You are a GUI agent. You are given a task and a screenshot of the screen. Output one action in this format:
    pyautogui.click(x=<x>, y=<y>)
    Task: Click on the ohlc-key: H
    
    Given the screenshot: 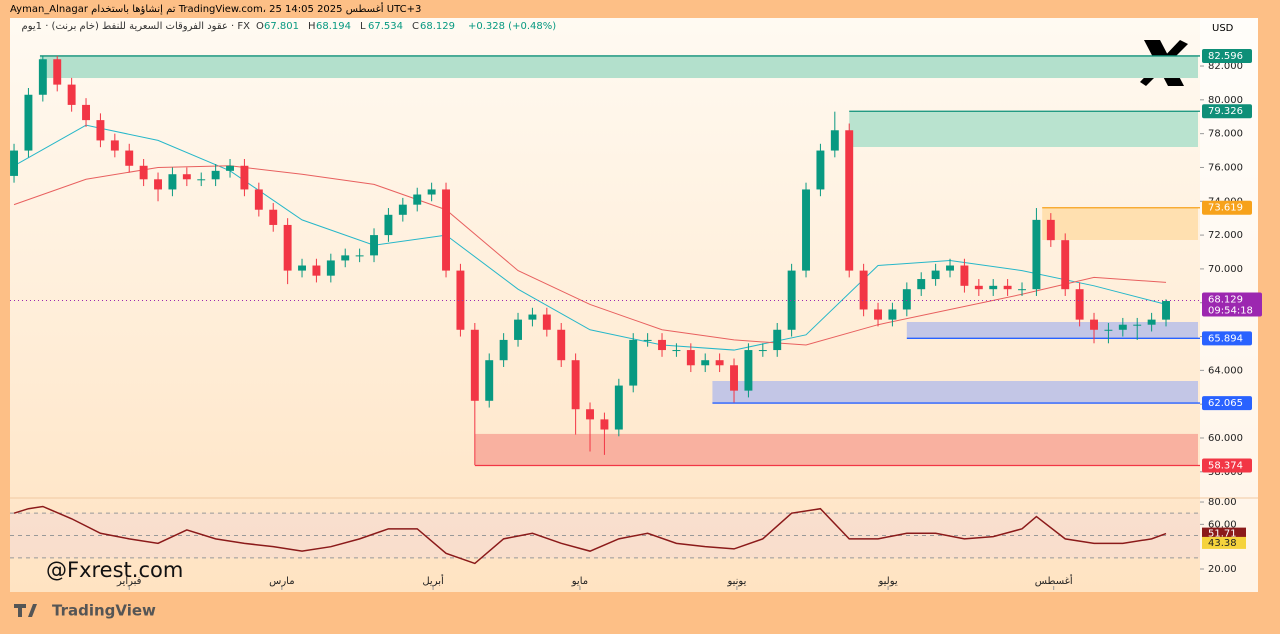 What is the action you would take?
    pyautogui.click(x=312, y=26)
    